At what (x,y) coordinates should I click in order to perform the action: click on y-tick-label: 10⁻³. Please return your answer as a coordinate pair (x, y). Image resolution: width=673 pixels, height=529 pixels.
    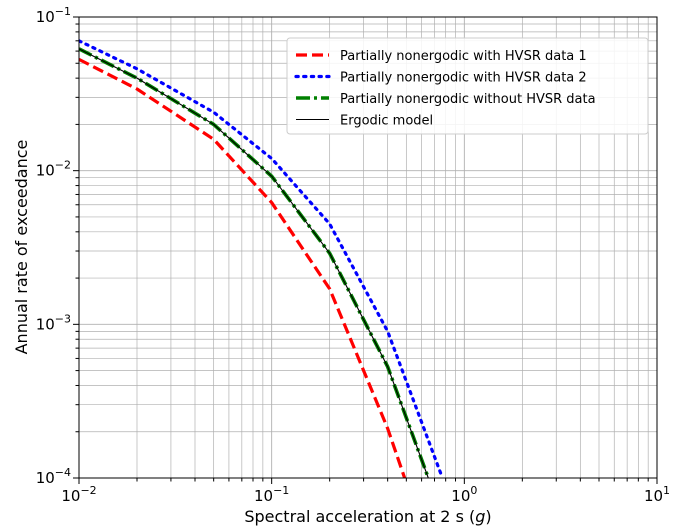
    Looking at the image, I should click on (53, 322).